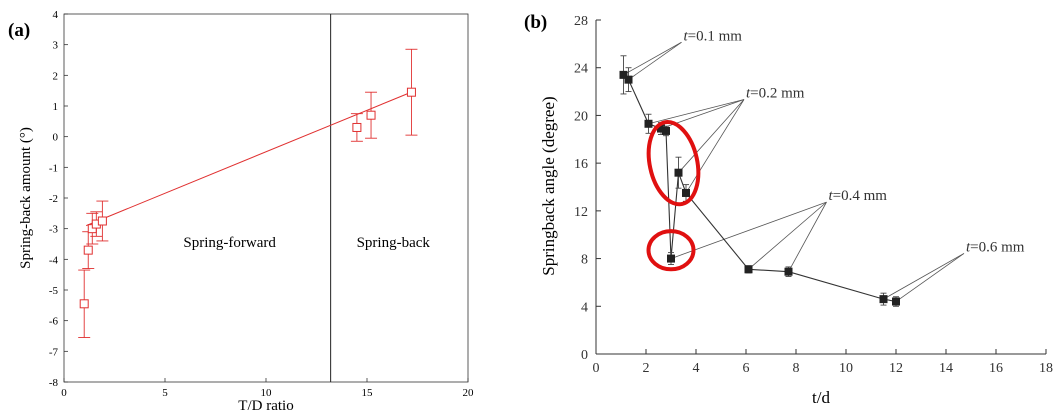  What do you see at coordinates (760, 188) in the screenshot?
I see `panel-b-series-line` at bounding box center [760, 188].